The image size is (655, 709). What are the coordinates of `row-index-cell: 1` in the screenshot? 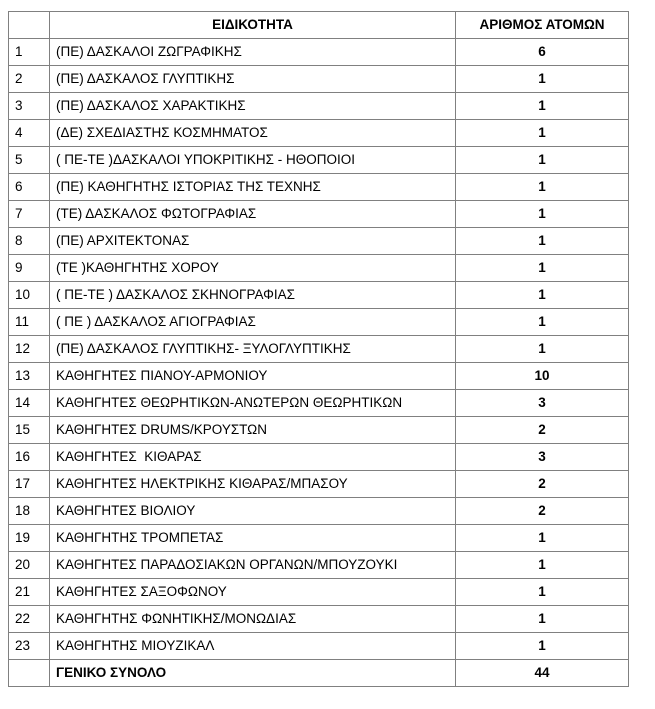 It's located at (29, 52).